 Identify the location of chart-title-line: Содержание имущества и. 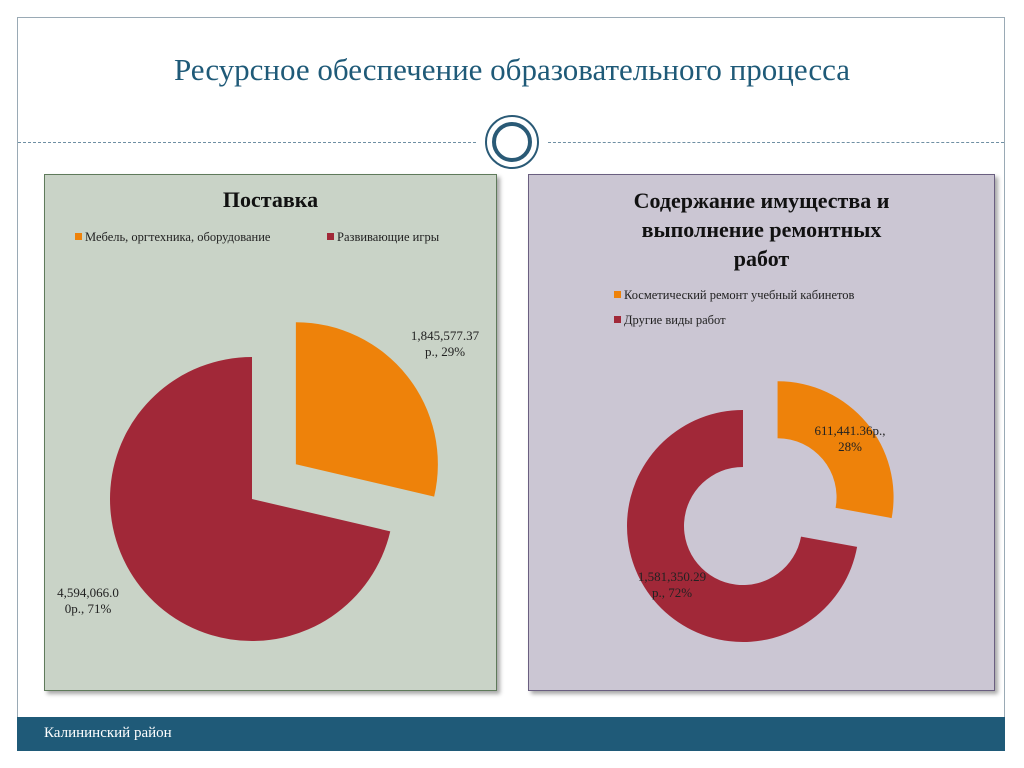
(761, 200).